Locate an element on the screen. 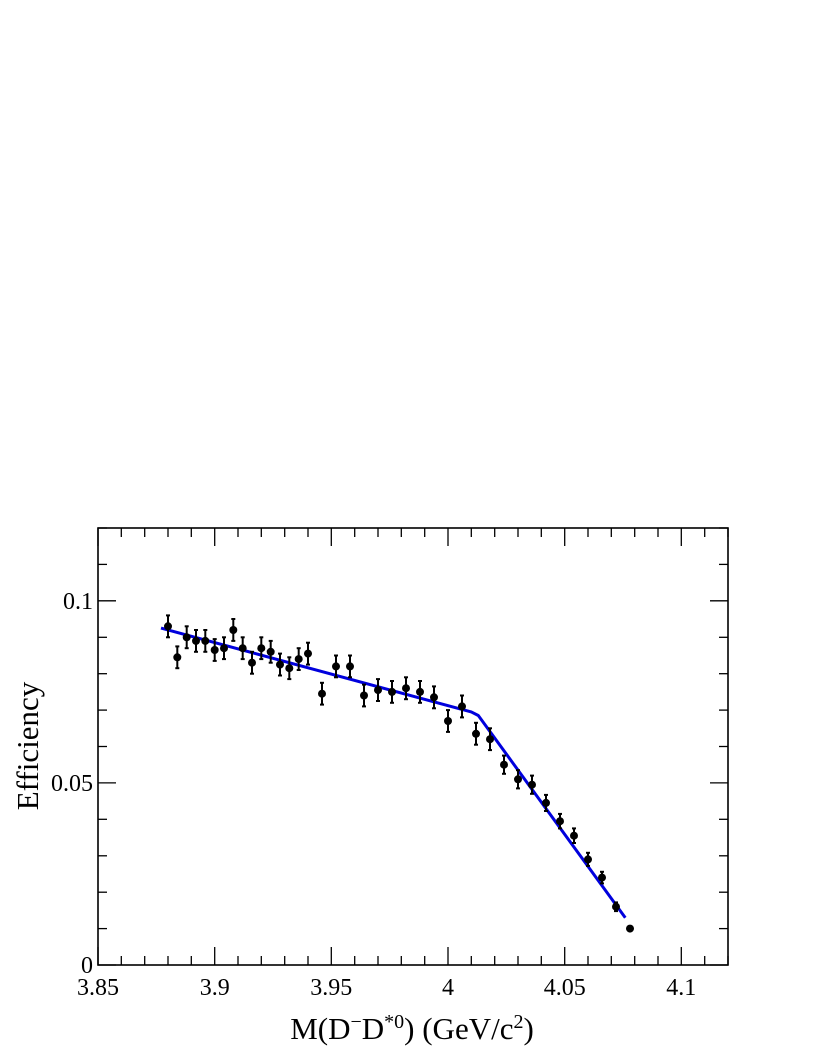  y-tick-label: 0.1 is located at coordinates (78, 602).